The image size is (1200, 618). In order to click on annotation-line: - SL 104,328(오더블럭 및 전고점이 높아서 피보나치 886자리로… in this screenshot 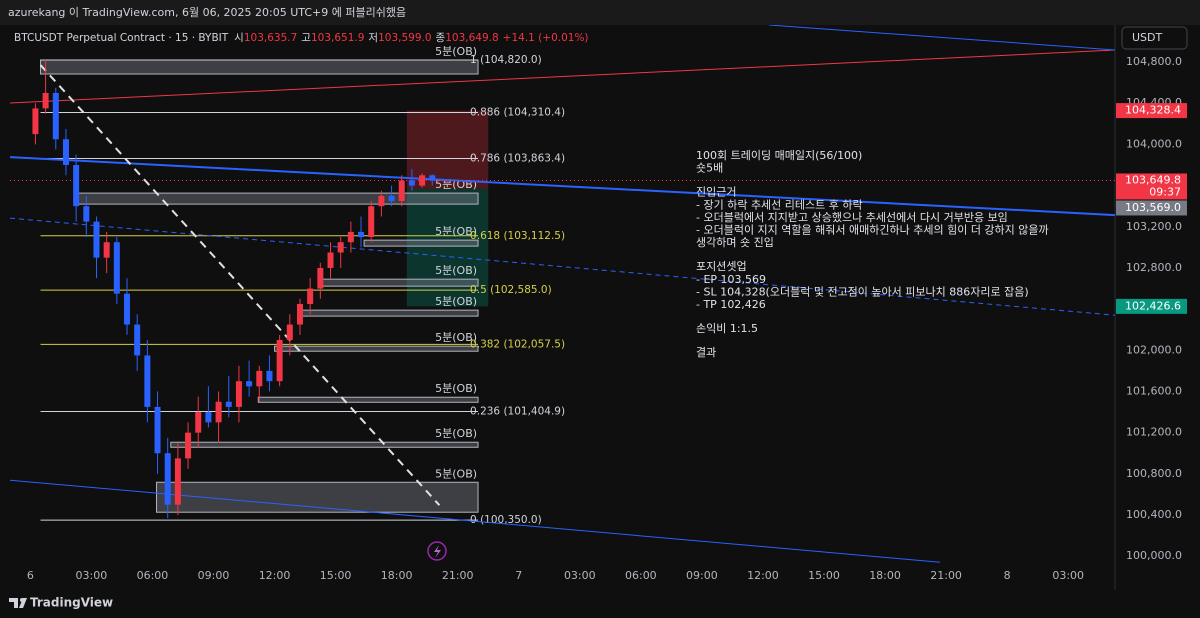, I will do `click(862, 291)`.